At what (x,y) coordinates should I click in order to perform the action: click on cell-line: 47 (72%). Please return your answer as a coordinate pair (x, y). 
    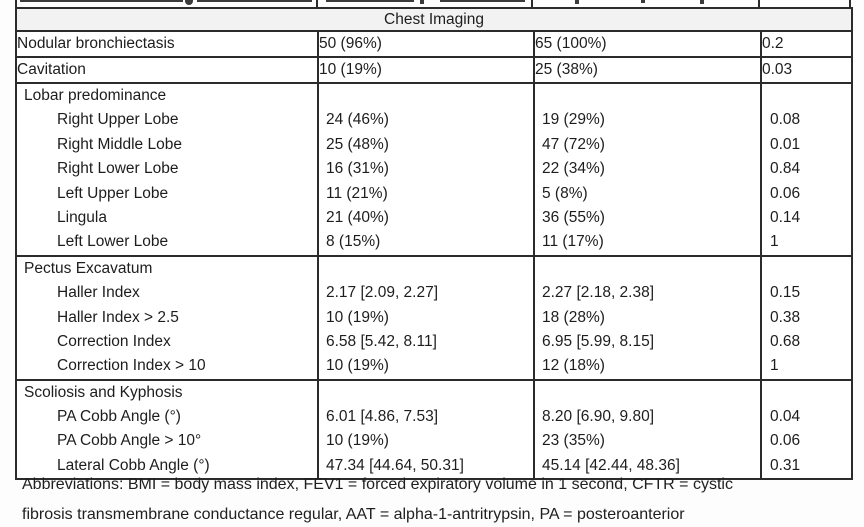
    Looking at the image, I should click on (573, 144).